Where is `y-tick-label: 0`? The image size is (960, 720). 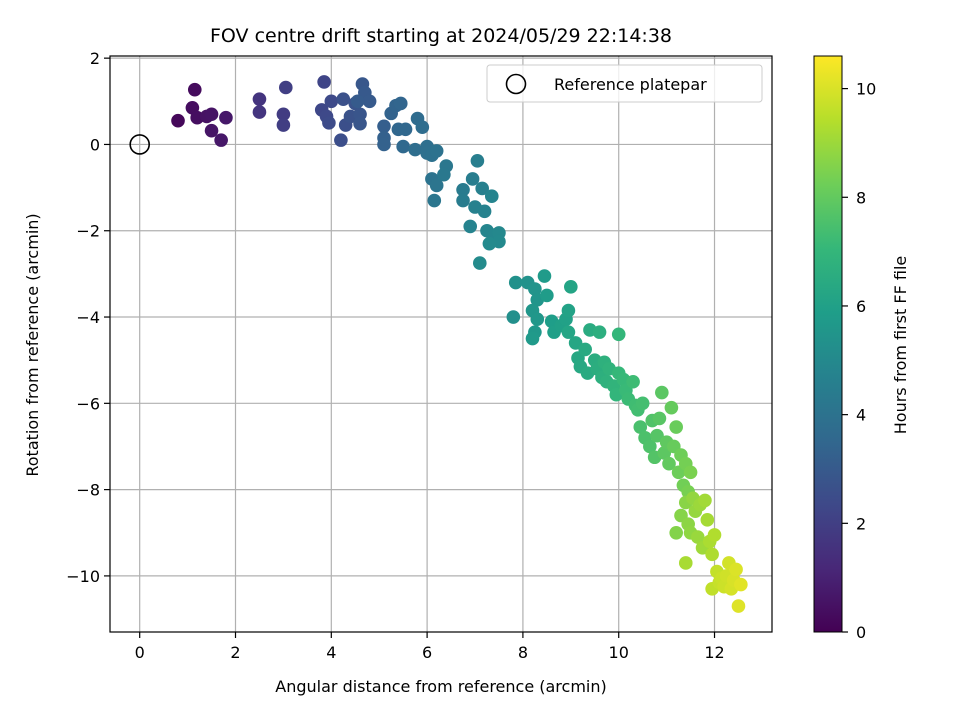 y-tick-label: 0 is located at coordinates (95, 144).